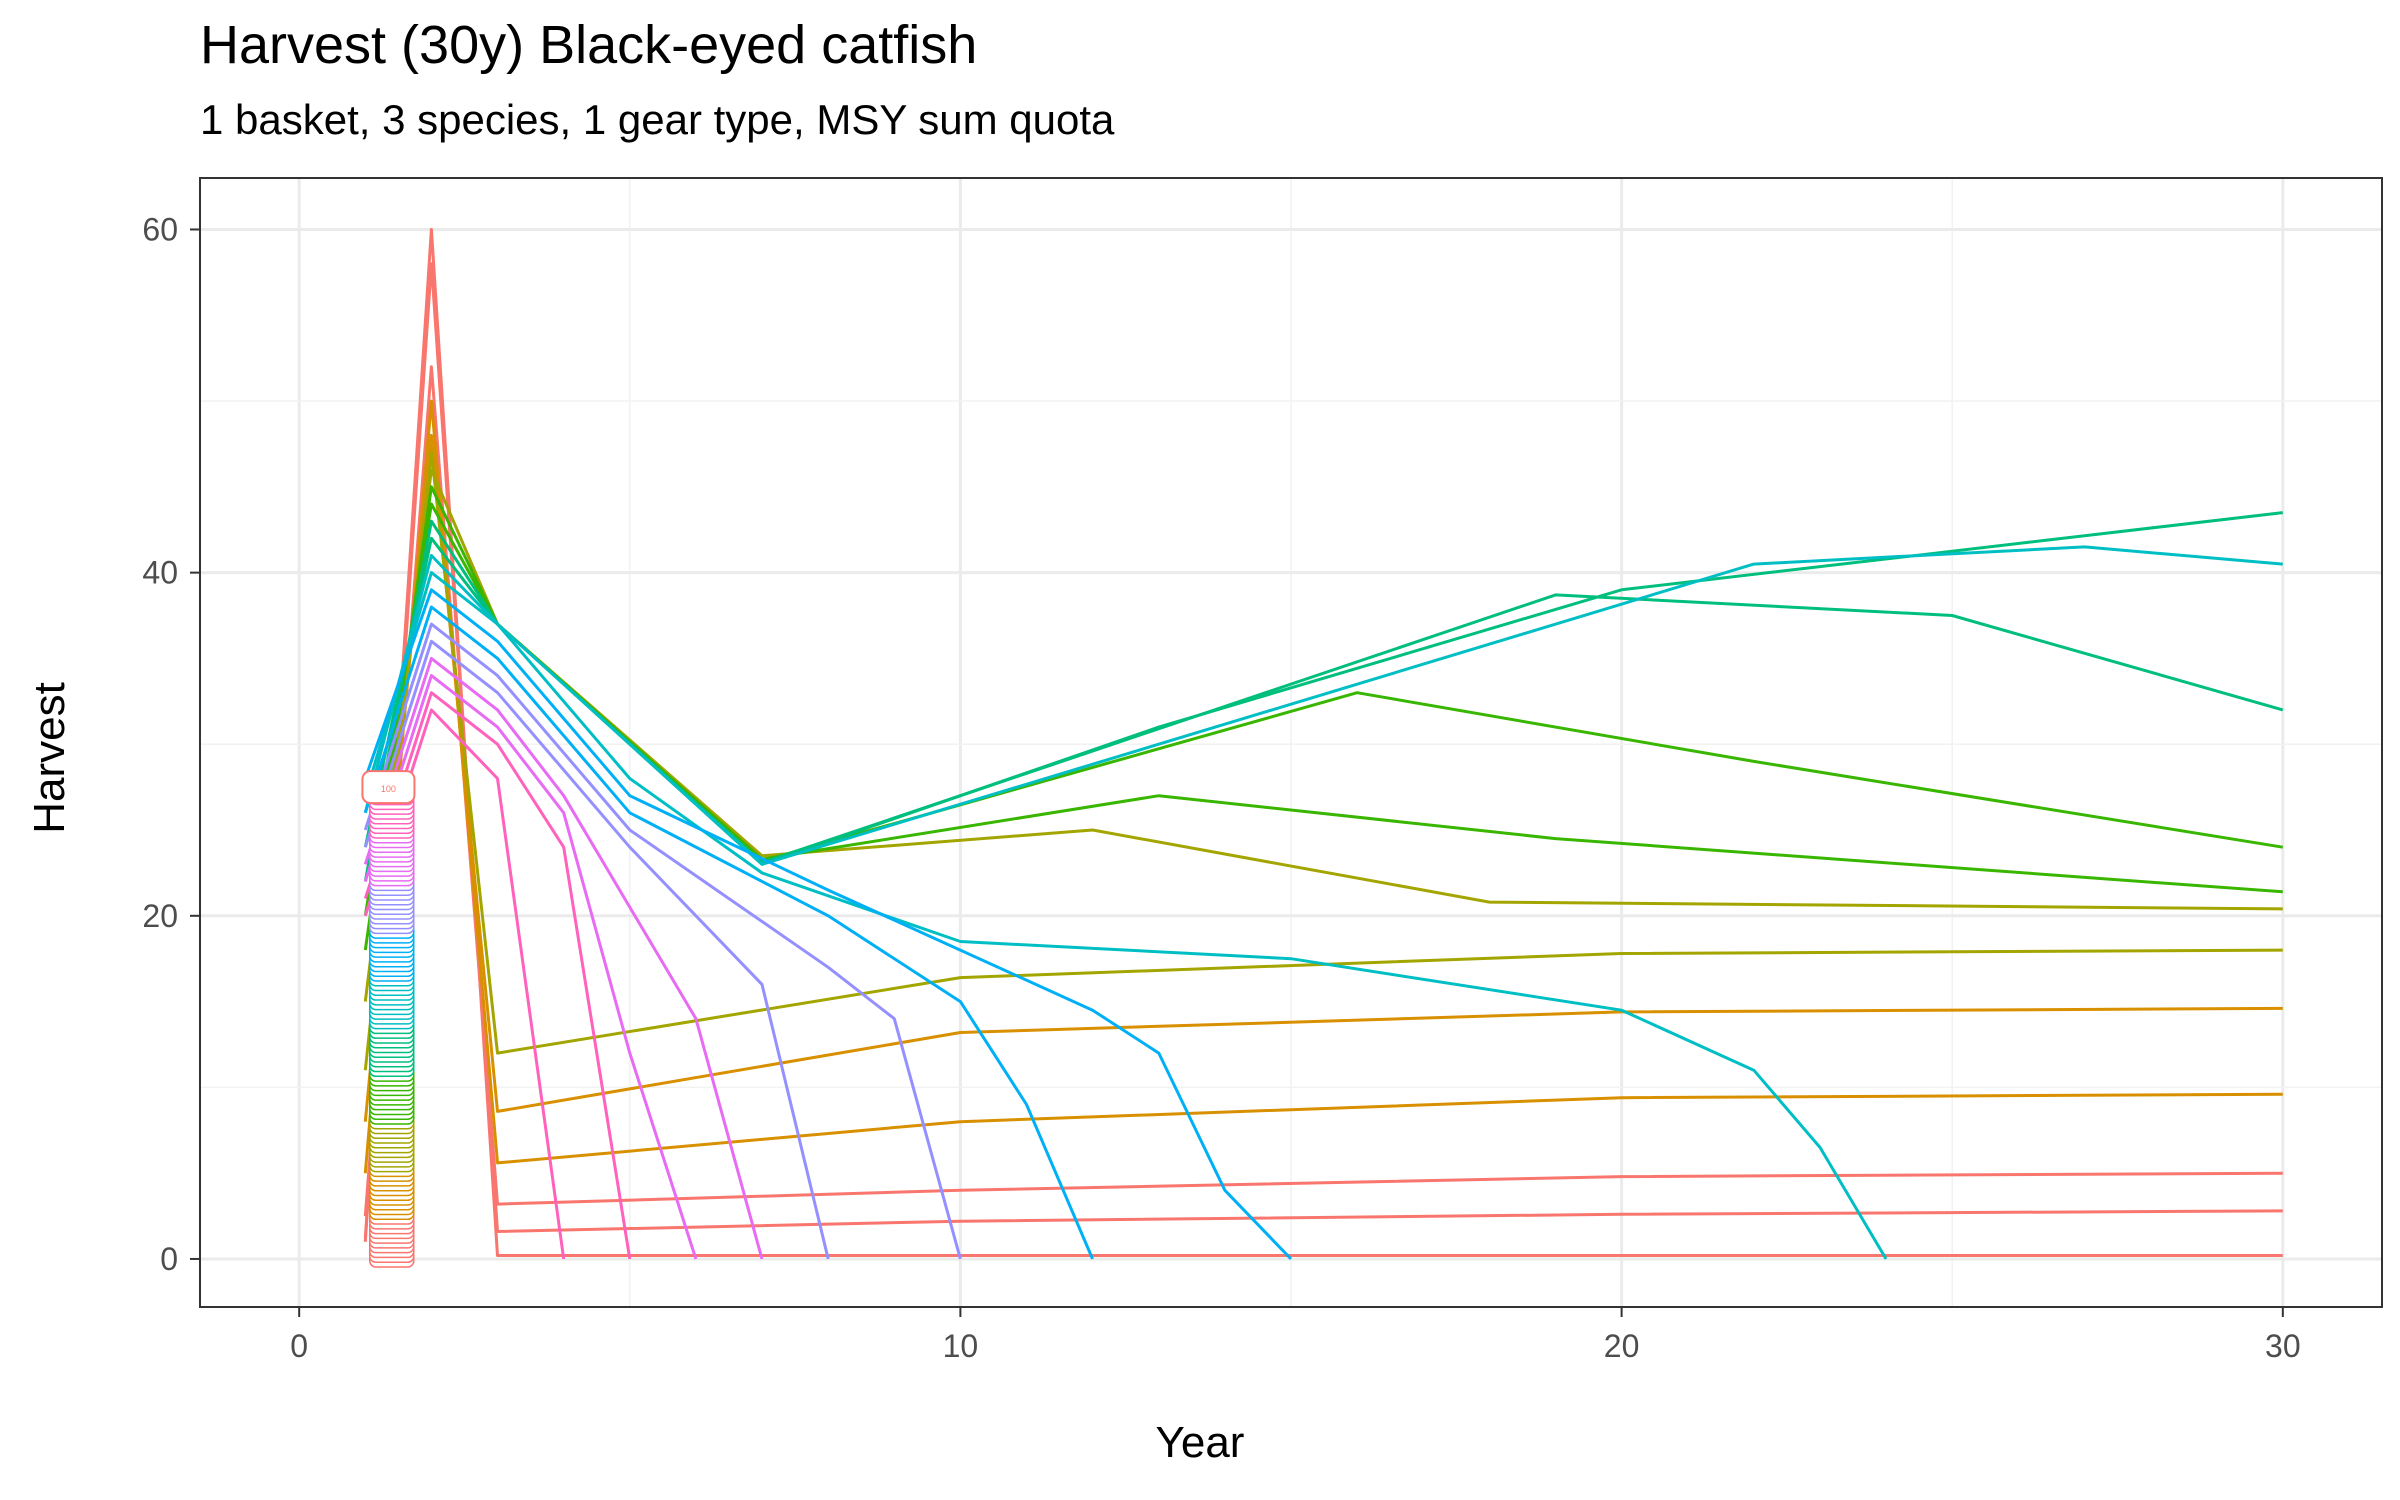 This screenshot has width=2400, height=1500. I want to click on y-tick-label: 0, so click(169, 1259).